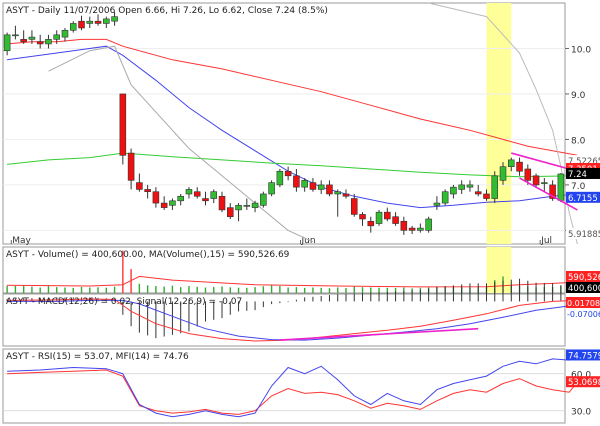 Image resolution: width=600 pixels, height=426 pixels. I want to click on x-tick-label: Jun, so click(308, 241).